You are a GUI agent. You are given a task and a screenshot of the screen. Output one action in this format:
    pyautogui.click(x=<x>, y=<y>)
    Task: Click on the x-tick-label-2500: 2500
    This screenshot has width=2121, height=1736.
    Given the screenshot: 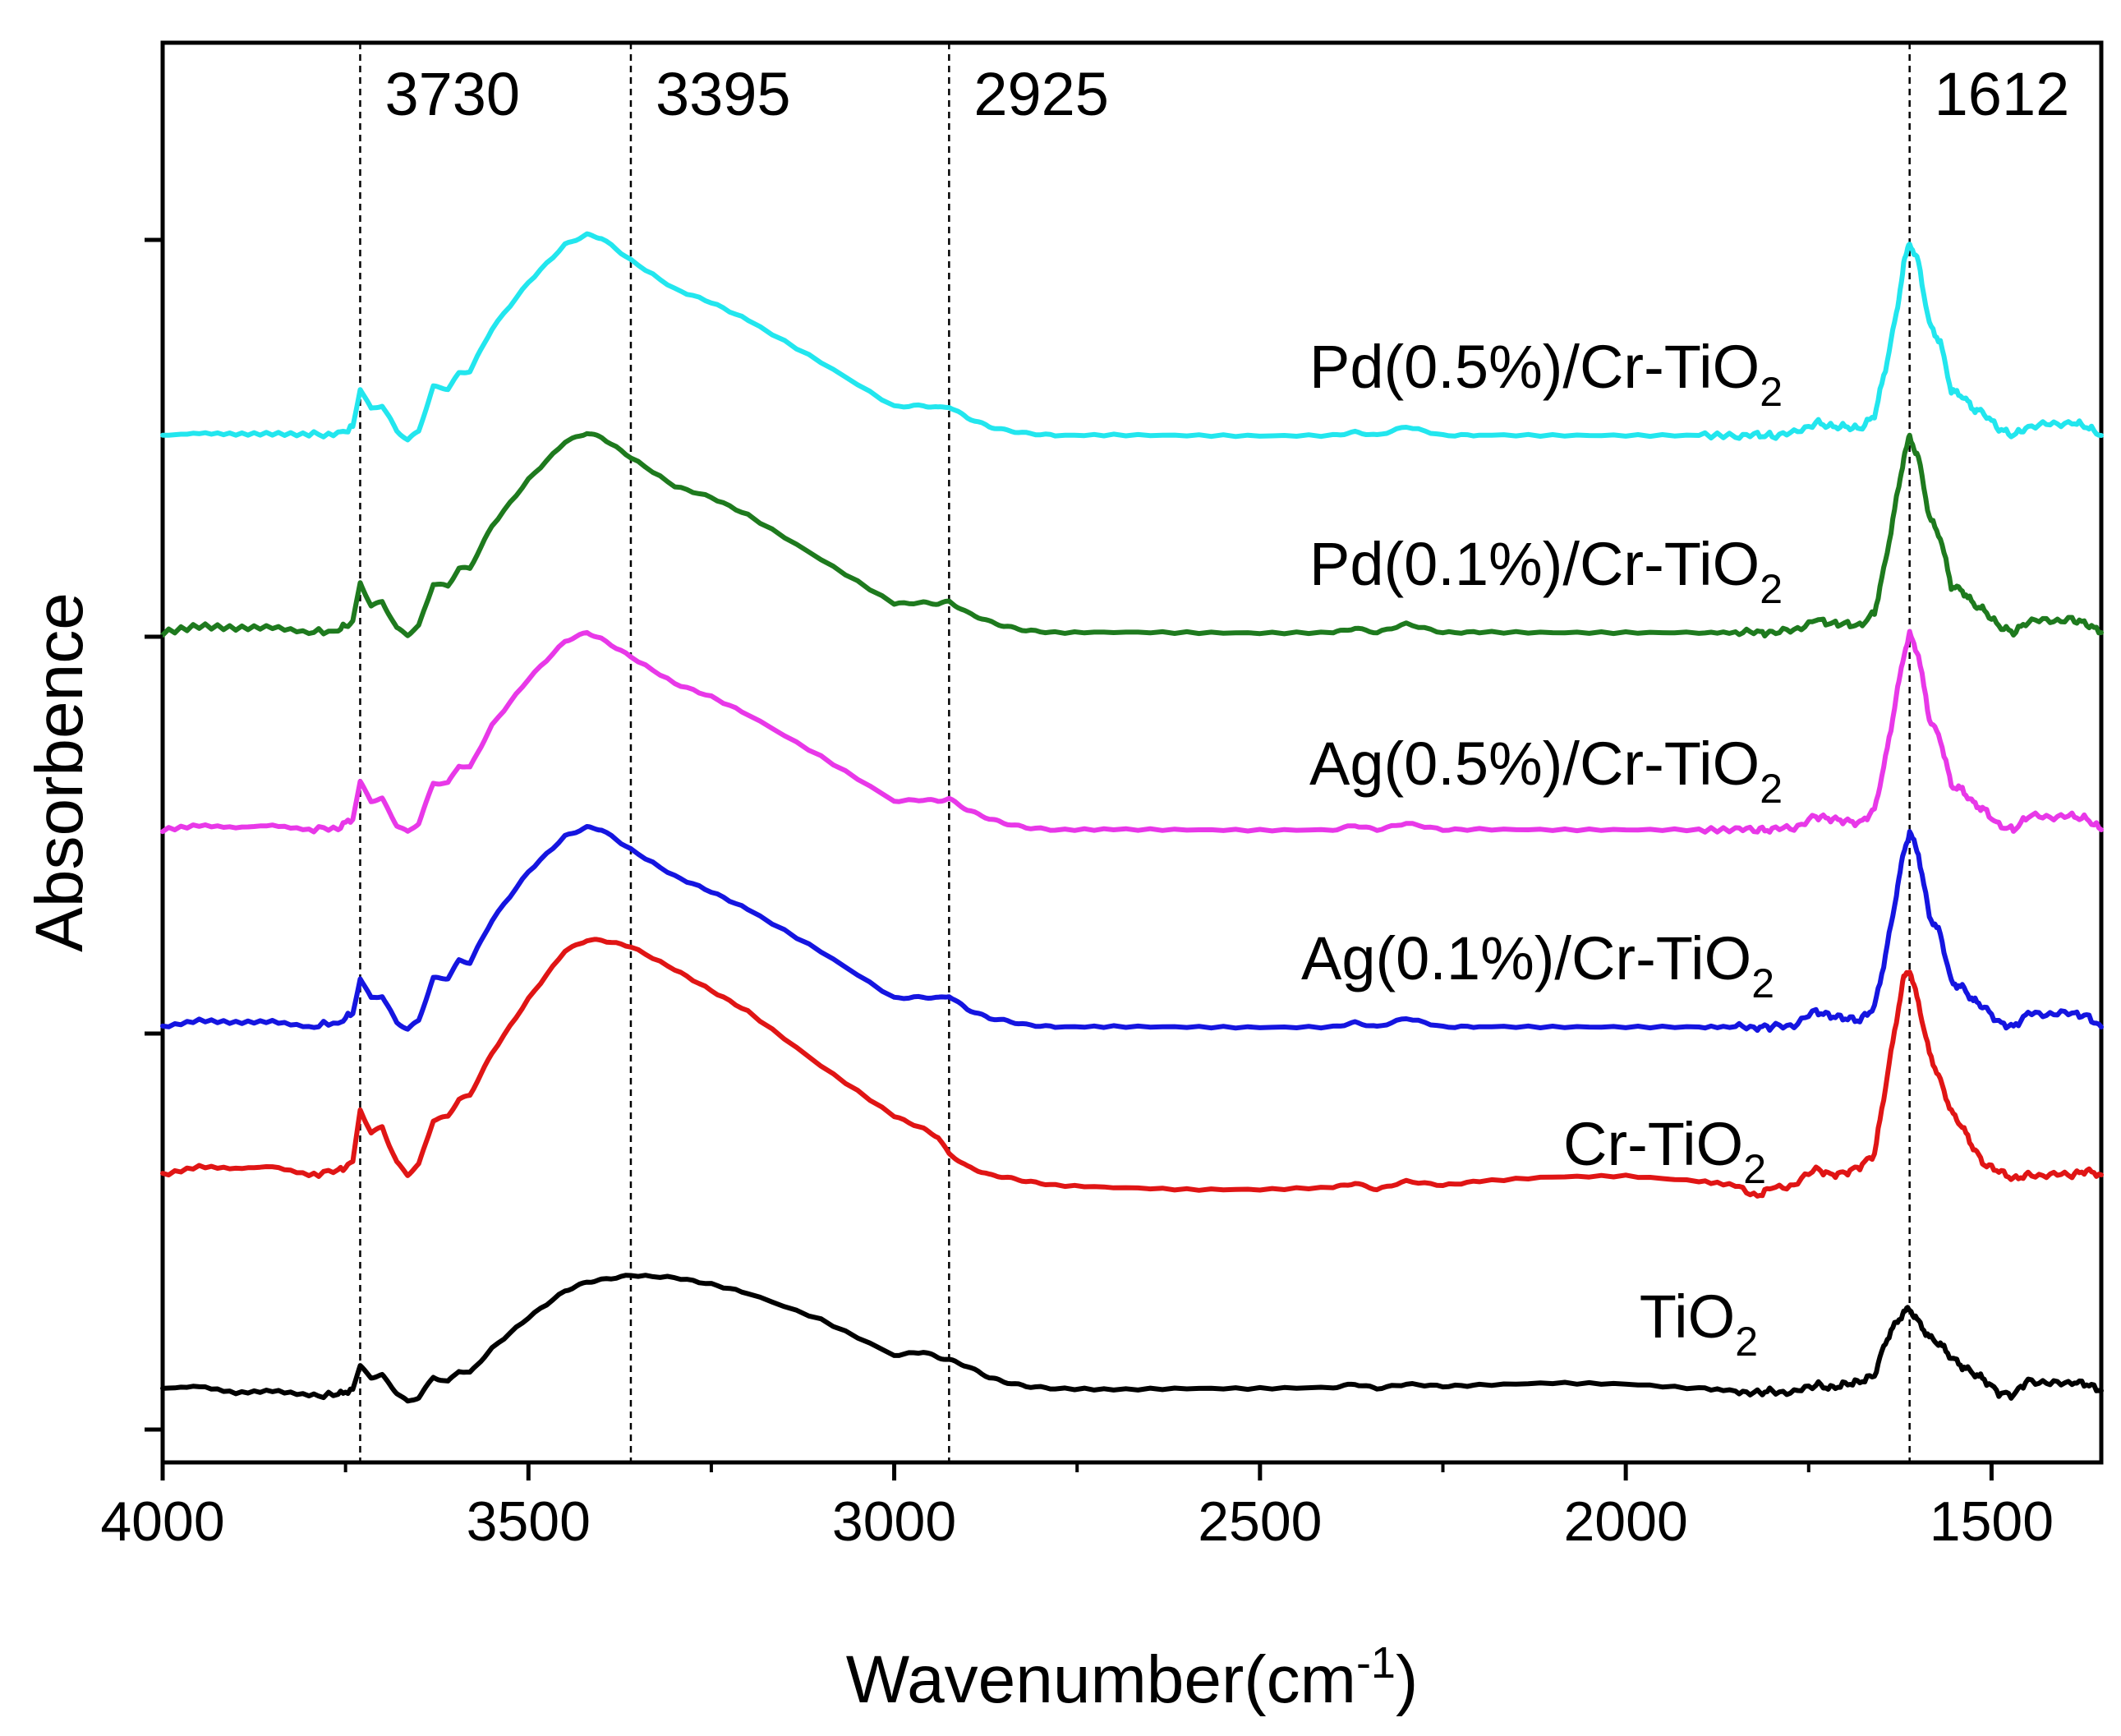 What is the action you would take?
    pyautogui.click(x=1260, y=1521)
    